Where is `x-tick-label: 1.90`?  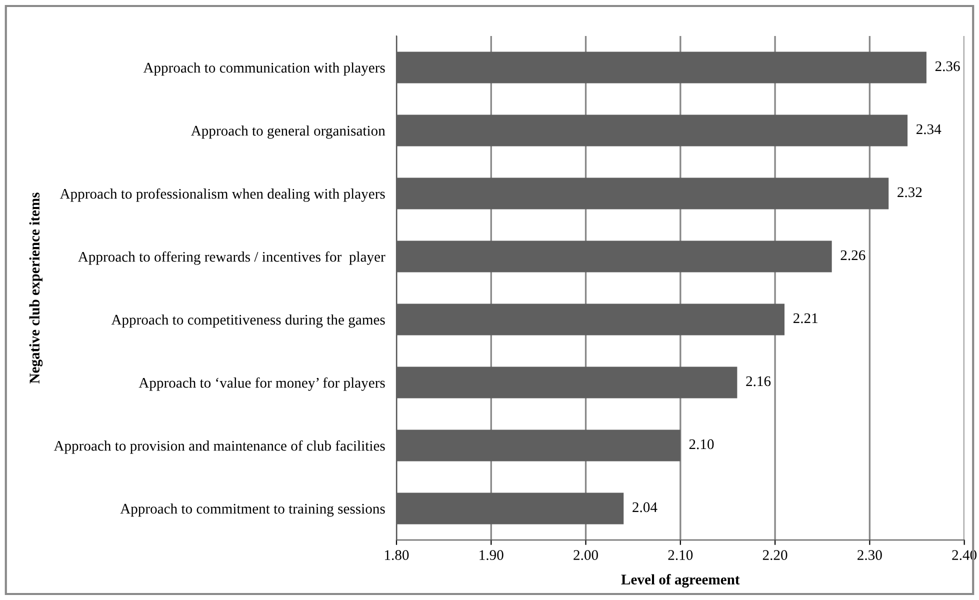 x-tick-label: 1.90 is located at coordinates (492, 555).